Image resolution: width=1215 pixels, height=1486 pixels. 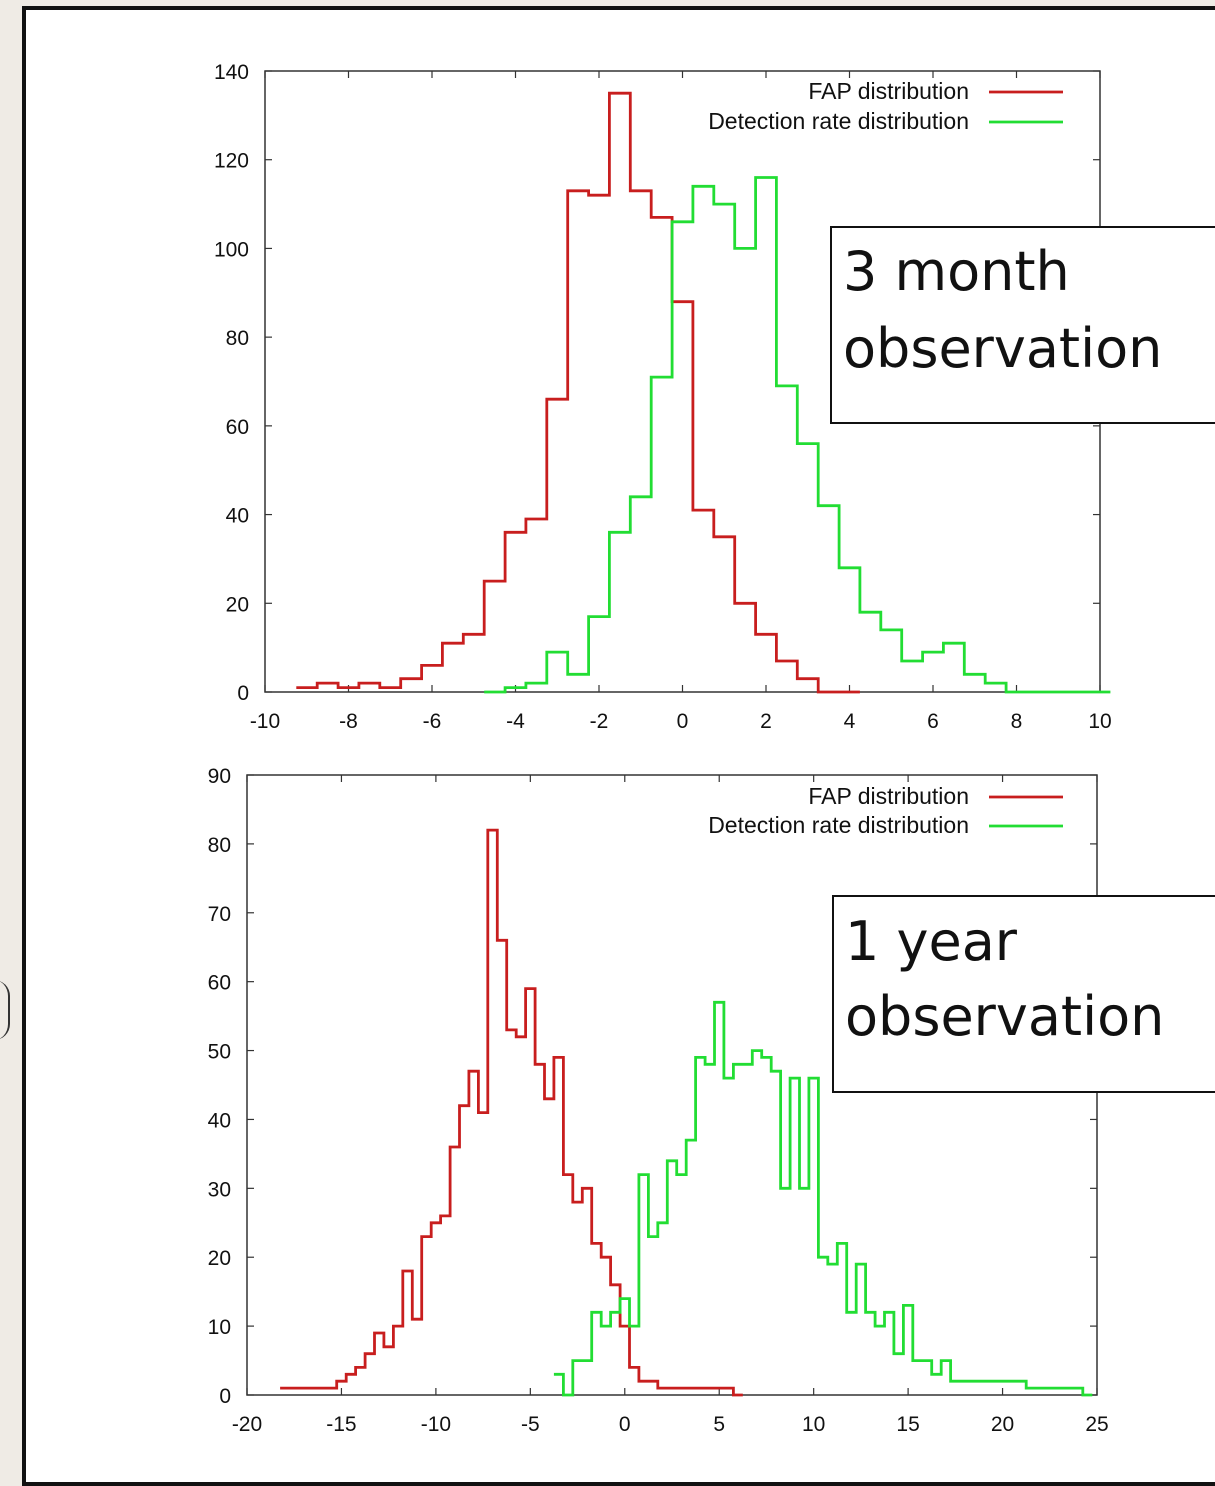 I want to click on x-tick-label: 4, so click(x=850, y=721).